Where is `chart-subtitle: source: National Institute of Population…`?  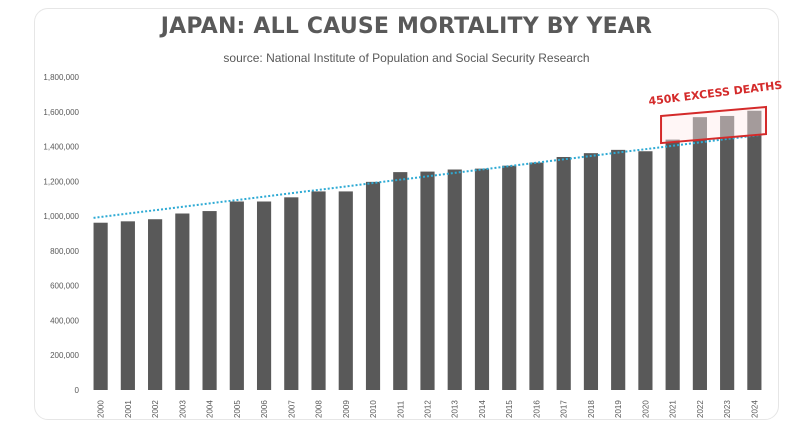
chart-subtitle: source: National Institute of Population… is located at coordinates (406, 58).